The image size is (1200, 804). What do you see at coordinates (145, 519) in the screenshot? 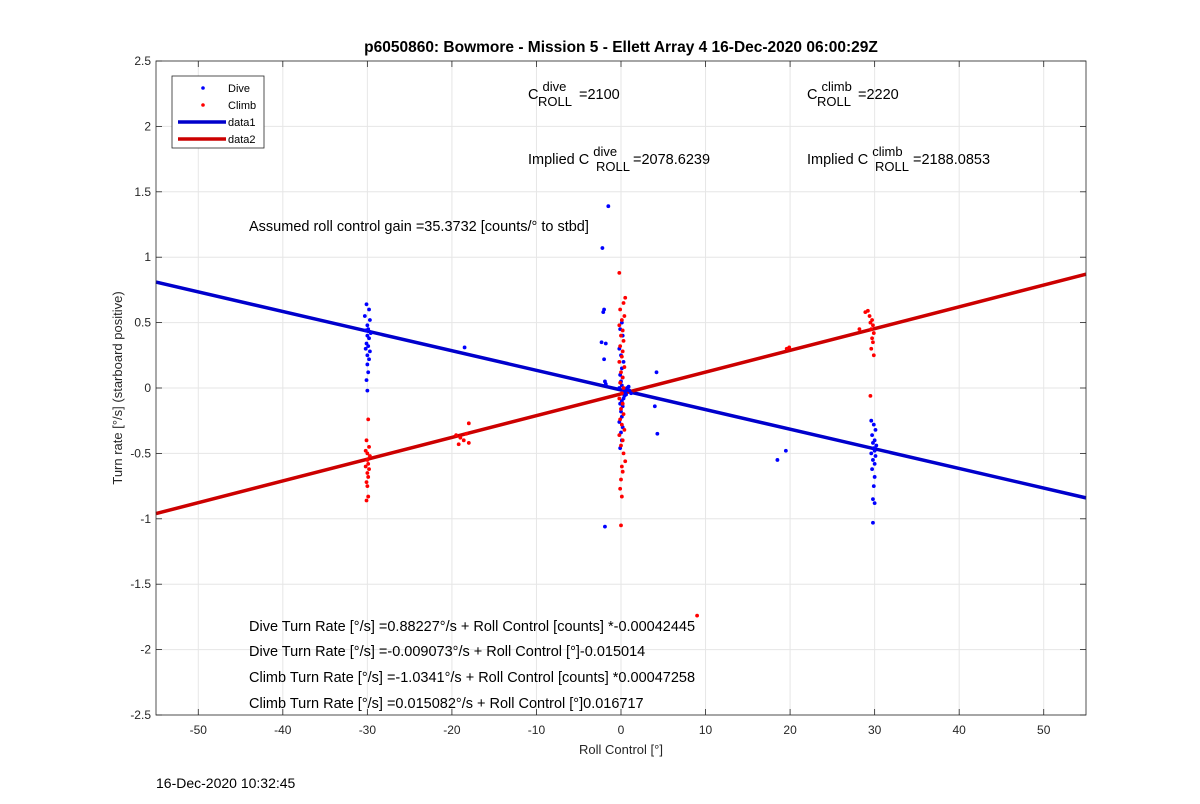
I see `y-tick-label: -1` at bounding box center [145, 519].